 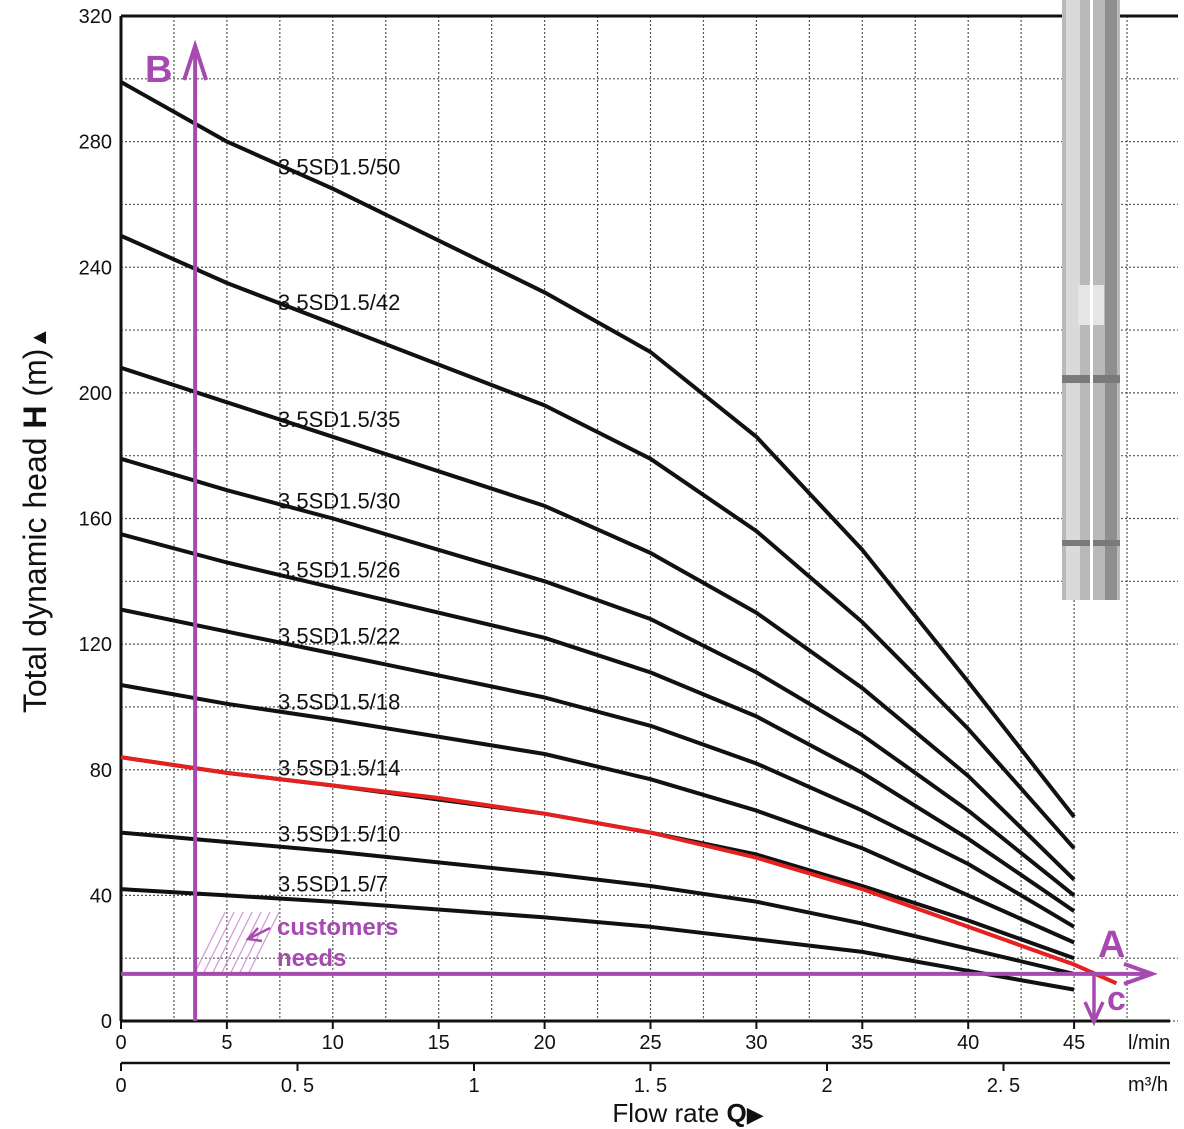 I want to click on curve-label-5: 3.5SD1.5/22, so click(x=339, y=636).